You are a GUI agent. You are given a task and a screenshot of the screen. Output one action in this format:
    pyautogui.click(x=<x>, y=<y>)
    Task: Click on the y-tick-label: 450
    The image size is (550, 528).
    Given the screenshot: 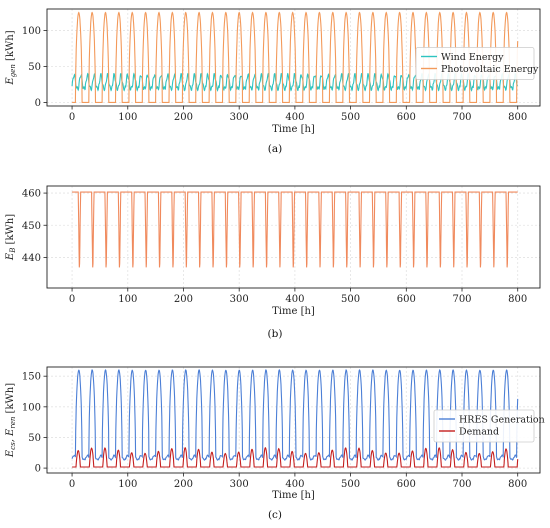 What is the action you would take?
    pyautogui.click(x=31, y=226)
    